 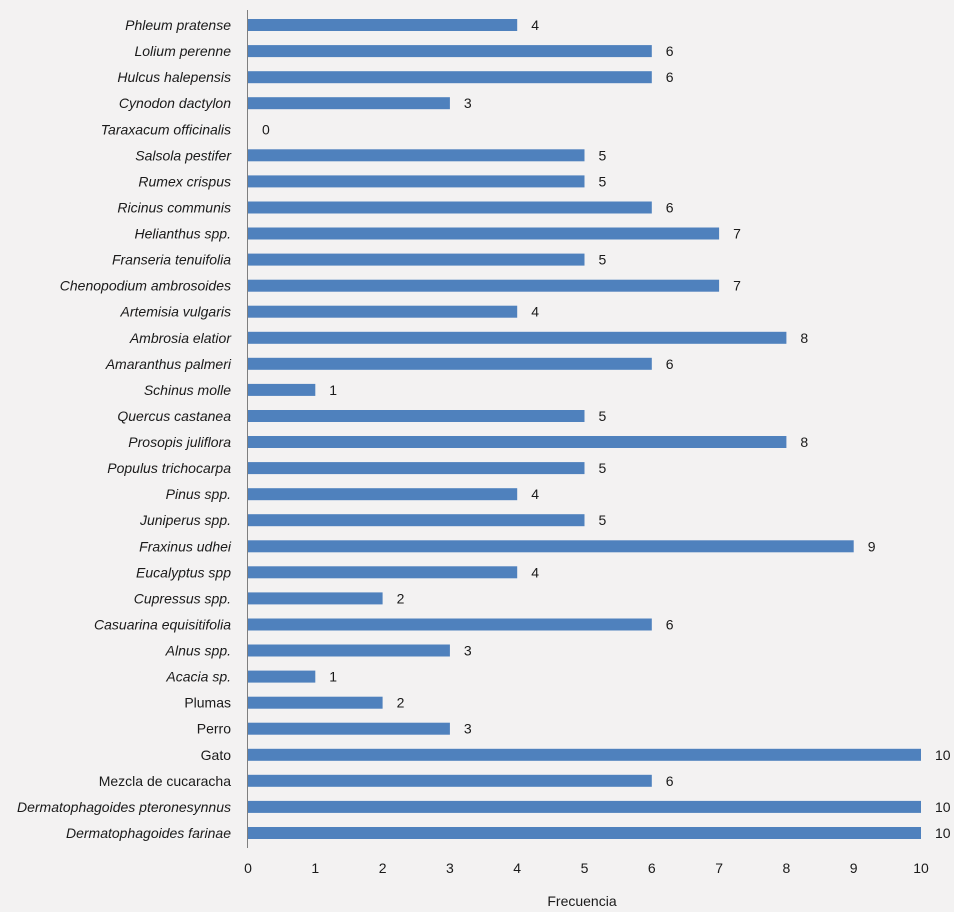 I want to click on category-label: Ricinus communis, so click(x=174, y=208).